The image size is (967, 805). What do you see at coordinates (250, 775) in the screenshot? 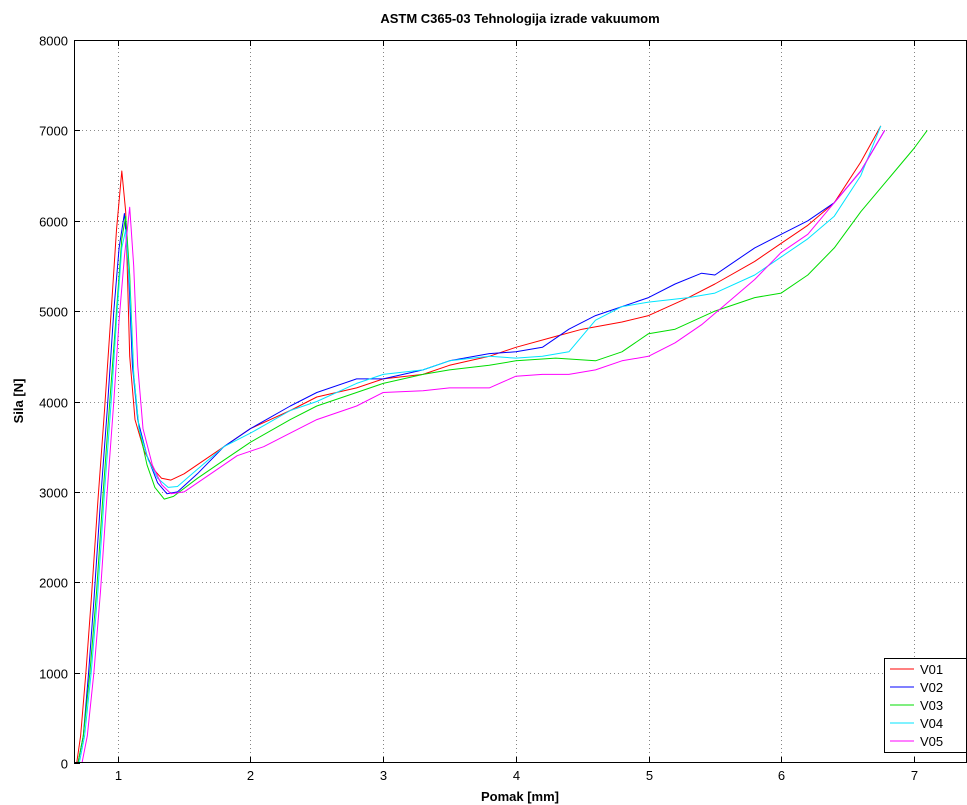
I see `x-tick-label: 2` at bounding box center [250, 775].